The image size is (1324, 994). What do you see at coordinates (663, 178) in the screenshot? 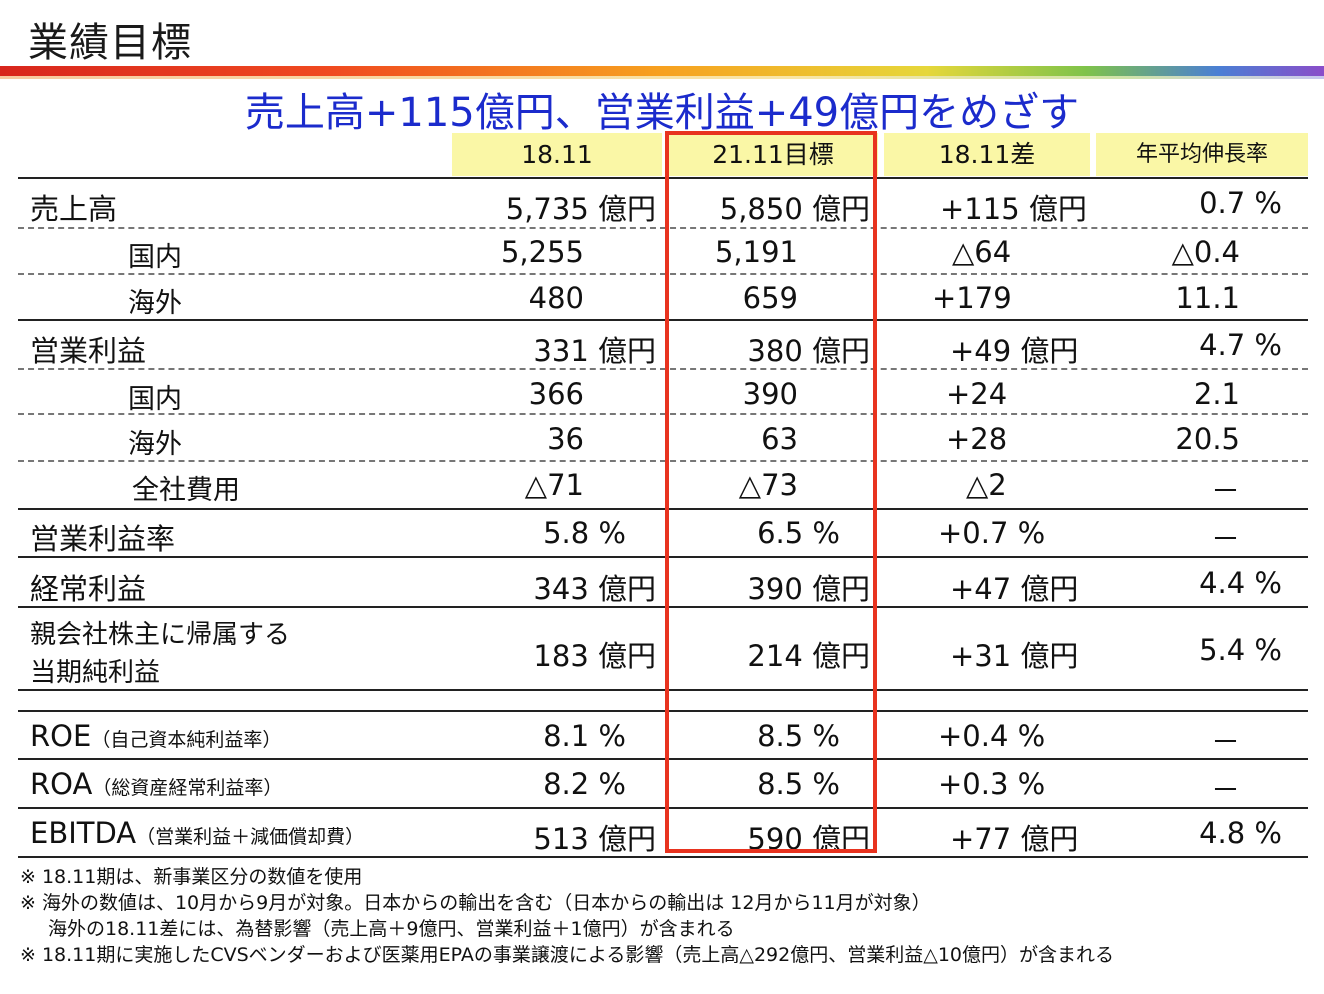
I see `table-top-rule` at bounding box center [663, 178].